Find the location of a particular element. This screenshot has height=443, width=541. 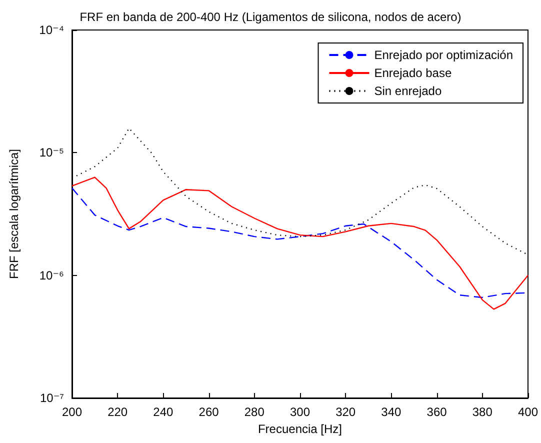

x-tick-label: 380 is located at coordinates (482, 412).